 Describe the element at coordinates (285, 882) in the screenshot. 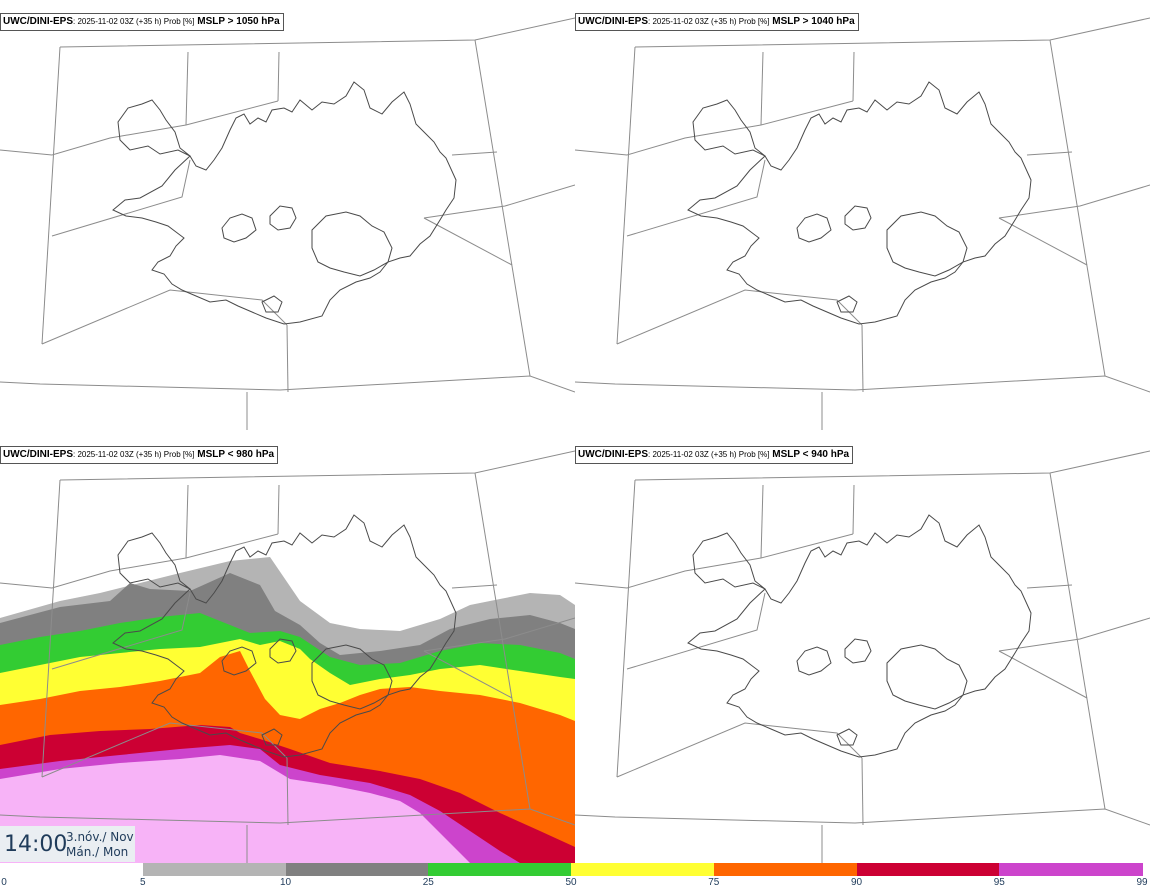

I see `colorbar-tick-label: 10` at that location.